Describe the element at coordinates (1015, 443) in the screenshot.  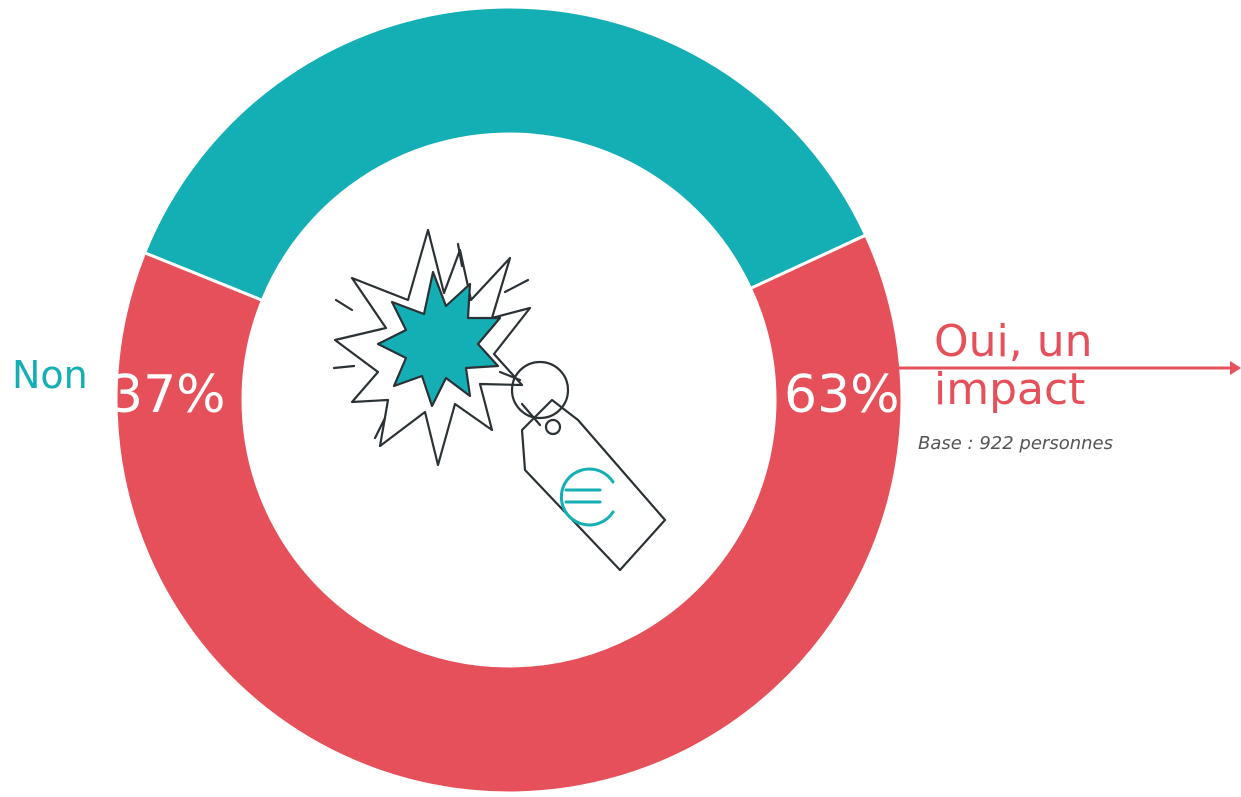
I see `base-annotation: Base : 922 personnes` at that location.